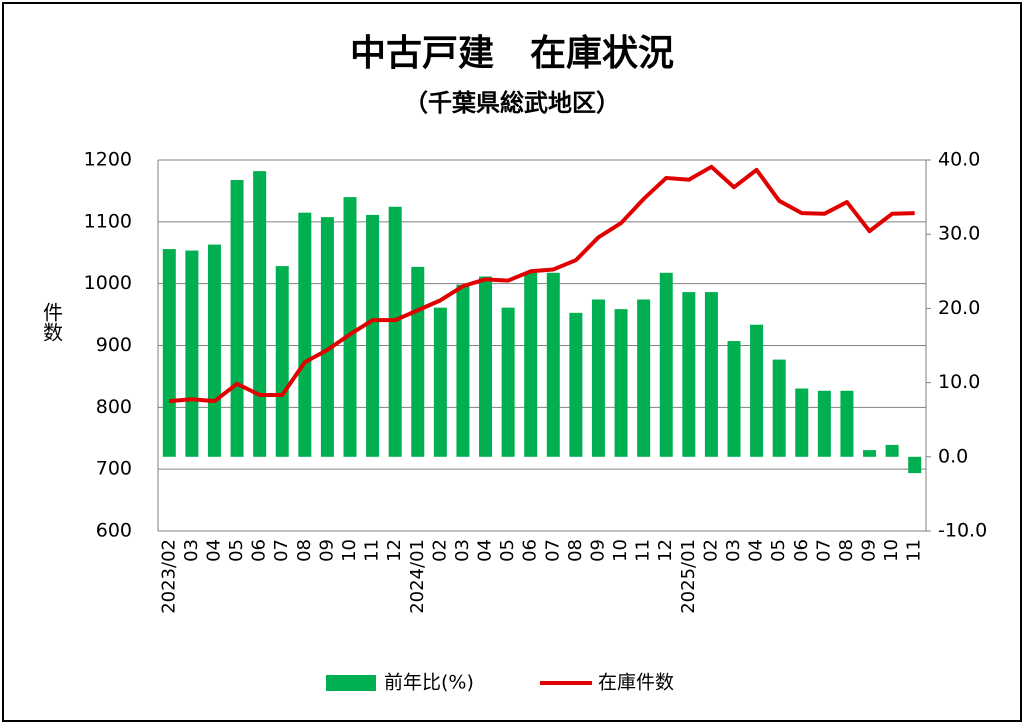  Describe the element at coordinates (351, 683) in the screenshot. I see `legend-swatch` at that location.